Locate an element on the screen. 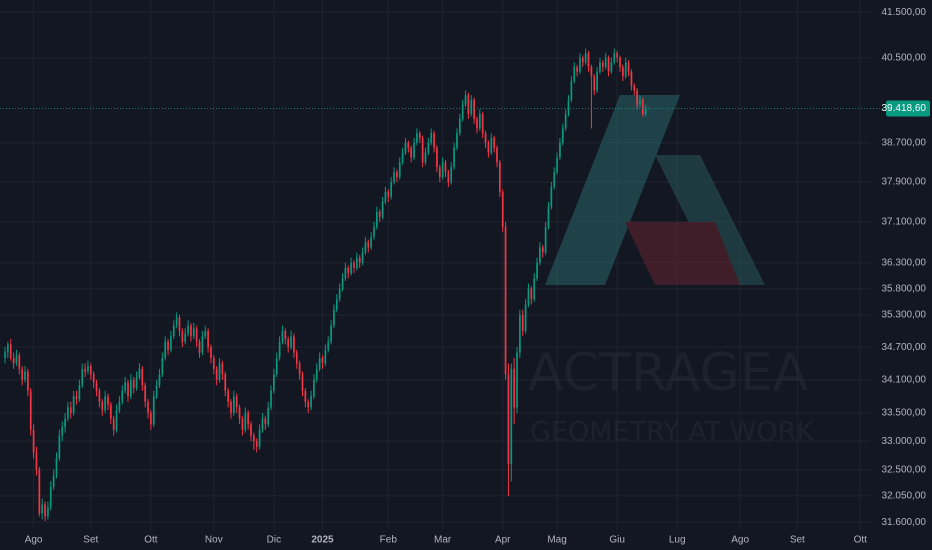 The width and height of the screenshot is (932, 550). logo-right is located at coordinates (710, 220).